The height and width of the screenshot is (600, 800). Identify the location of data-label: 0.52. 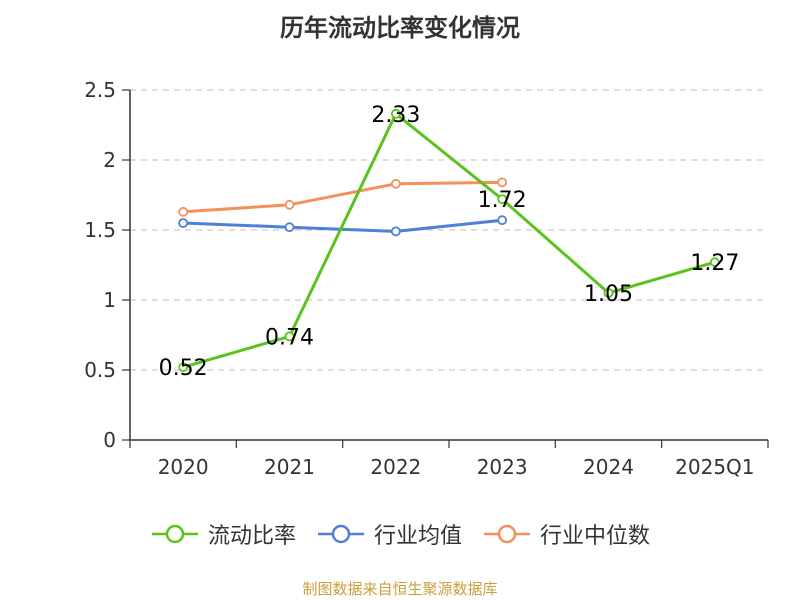
(183, 368).